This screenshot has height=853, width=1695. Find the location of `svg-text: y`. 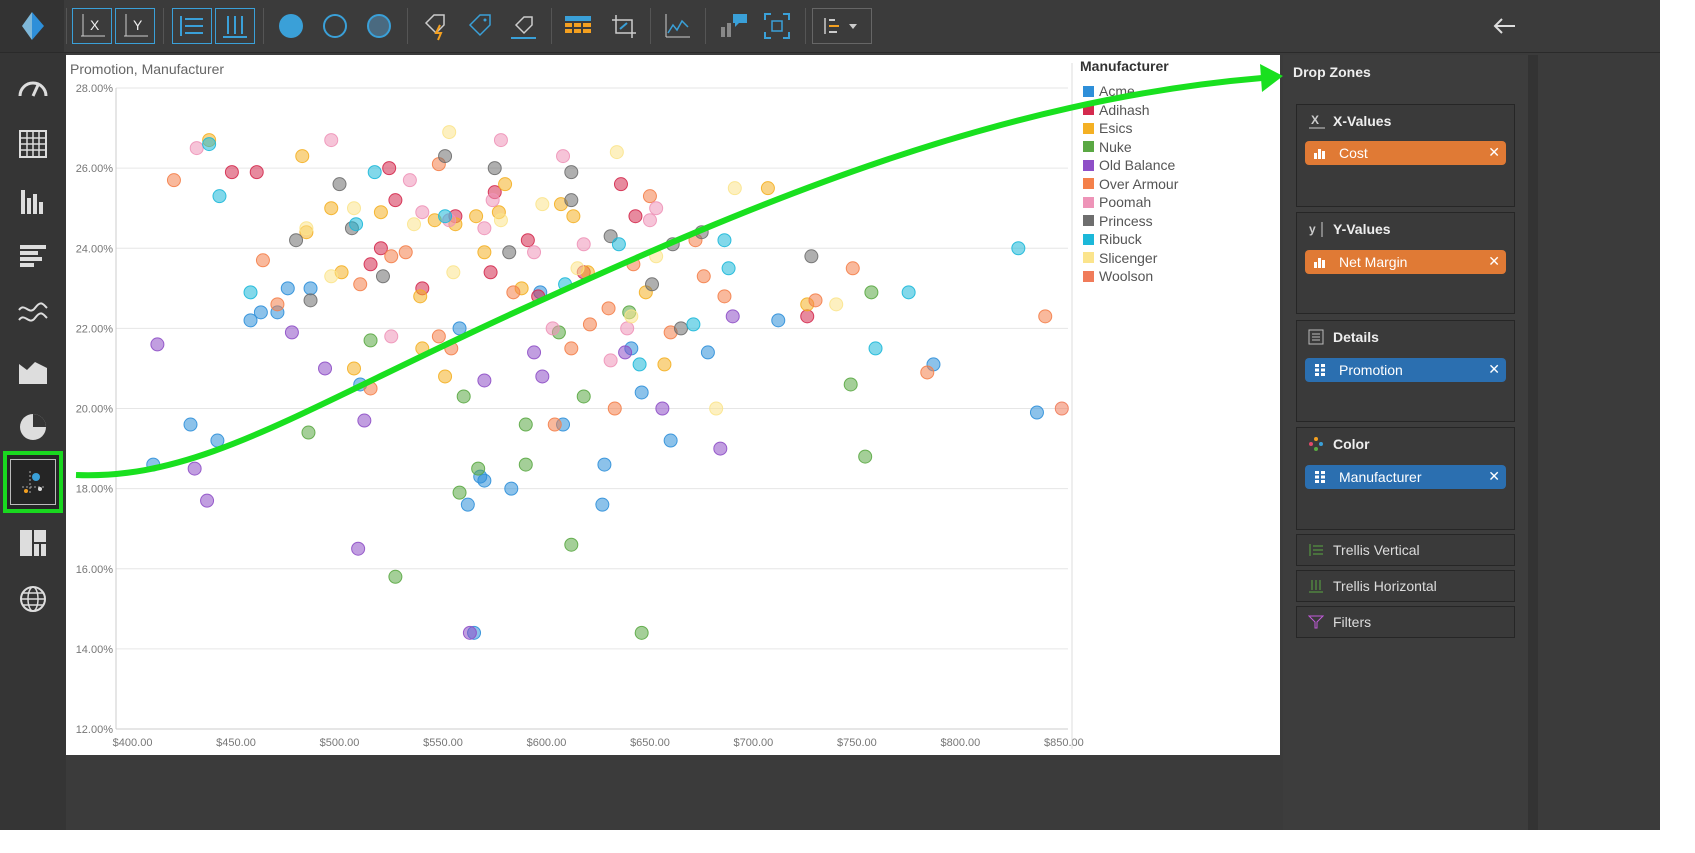

svg-text: y is located at coordinates (1312, 229).